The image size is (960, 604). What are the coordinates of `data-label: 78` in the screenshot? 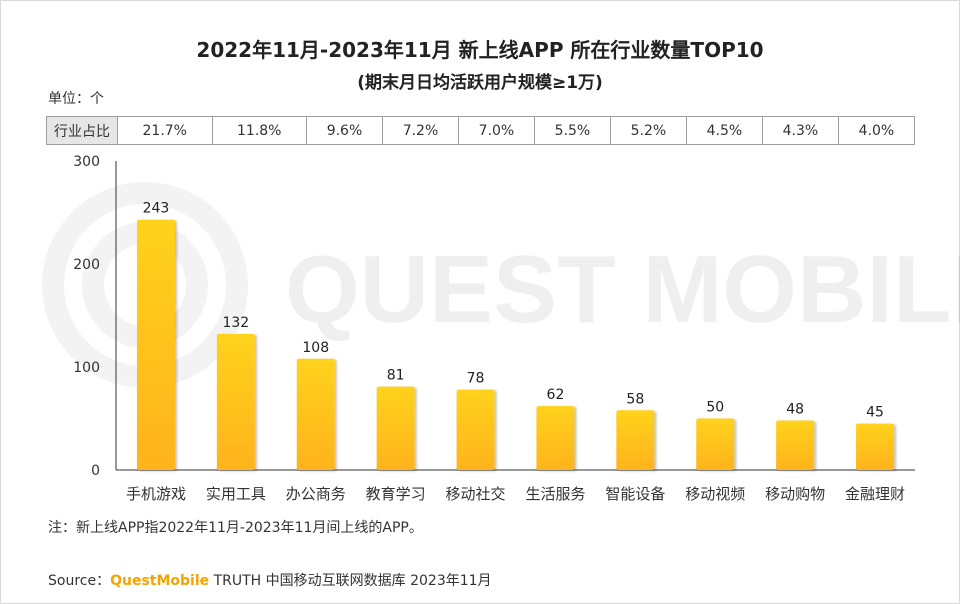 It's located at (476, 379).